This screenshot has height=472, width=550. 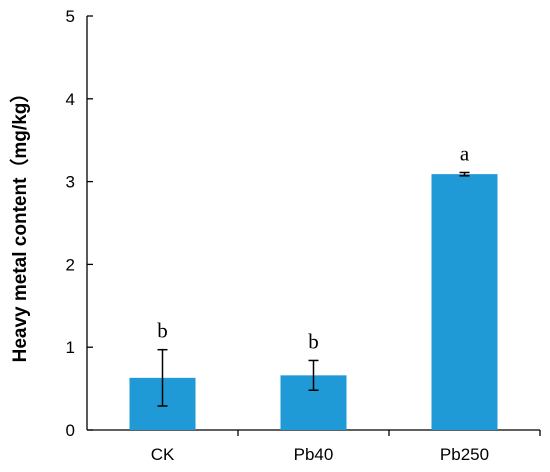 I want to click on x-tick-label-pb40: Pb40, so click(x=314, y=454).